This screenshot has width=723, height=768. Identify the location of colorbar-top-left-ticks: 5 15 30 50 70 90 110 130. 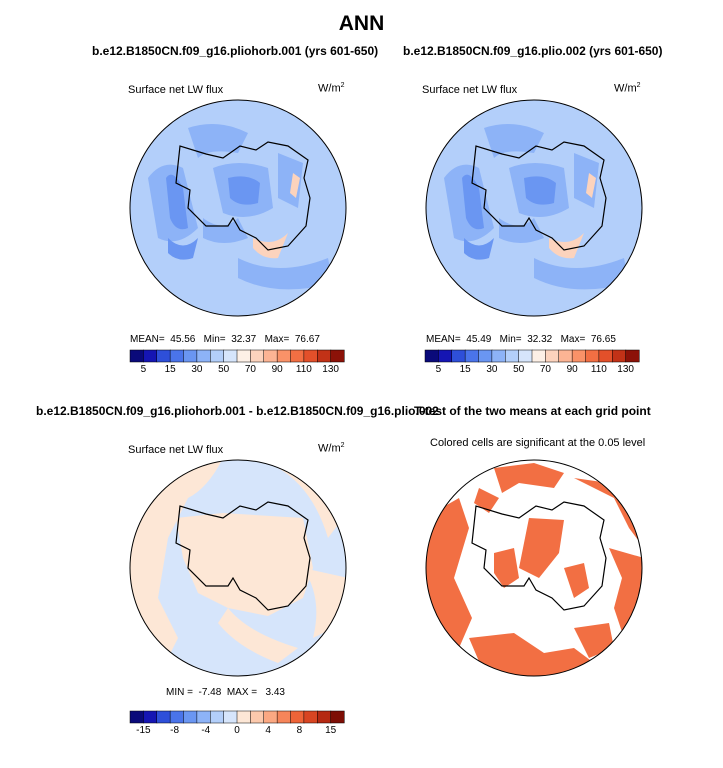
(237, 371).